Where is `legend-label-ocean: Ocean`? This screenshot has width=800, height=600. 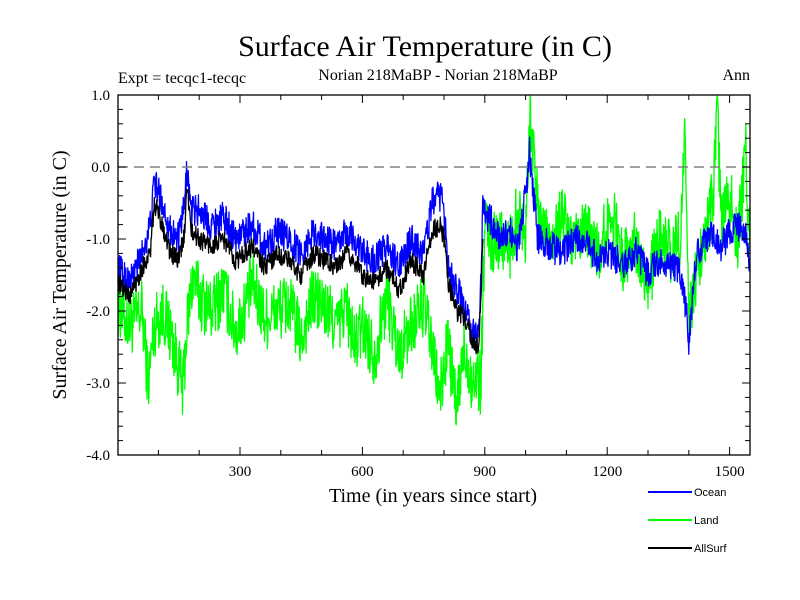
legend-label-ocean: Ocean is located at coordinates (710, 493).